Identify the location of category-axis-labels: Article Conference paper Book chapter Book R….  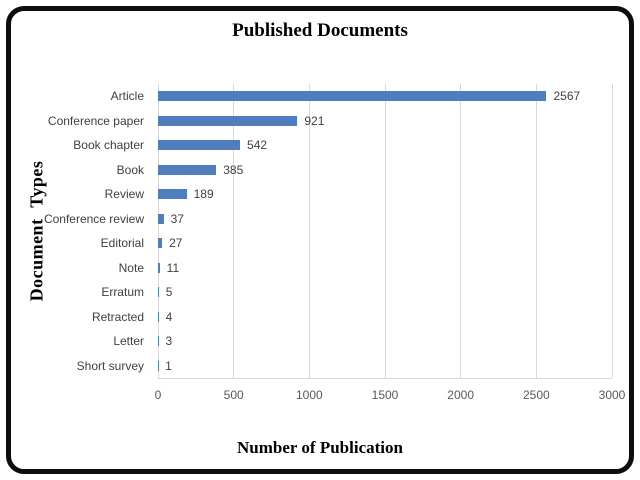
(75, 231).